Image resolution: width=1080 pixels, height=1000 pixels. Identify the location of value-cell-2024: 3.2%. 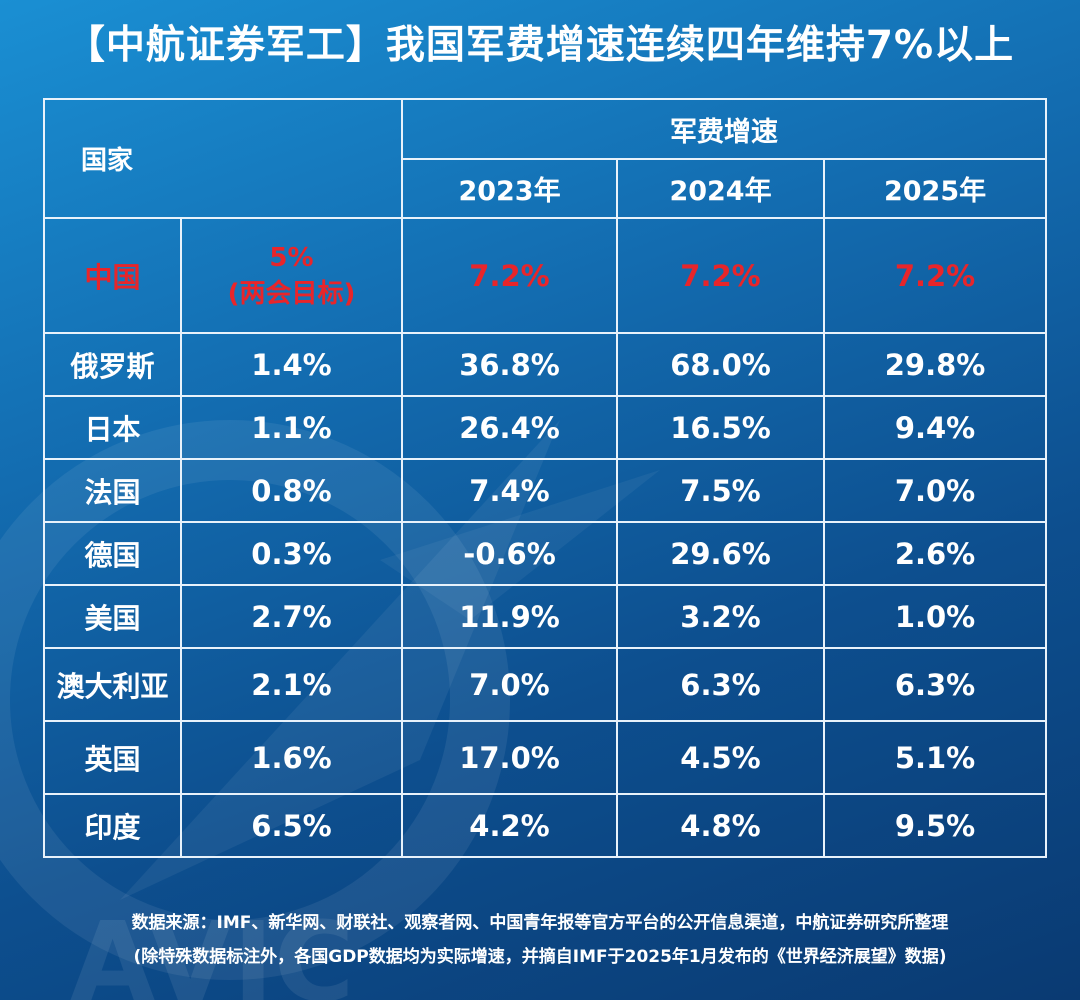
(721, 616).